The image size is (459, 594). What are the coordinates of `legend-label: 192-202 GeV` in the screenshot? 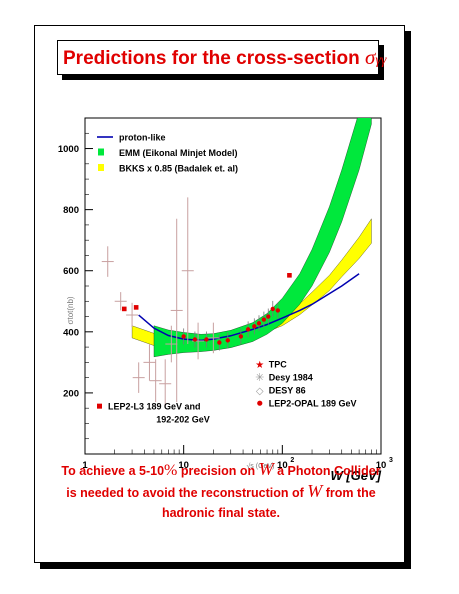 It's located at (183, 420).